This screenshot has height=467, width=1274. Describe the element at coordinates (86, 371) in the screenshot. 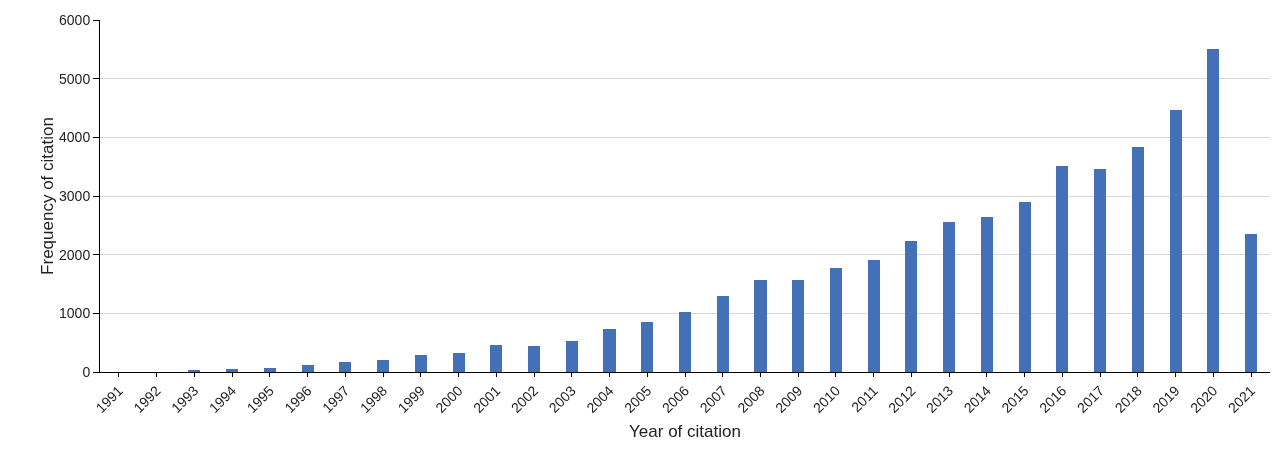

I see `y-tick-label: 0` at that location.